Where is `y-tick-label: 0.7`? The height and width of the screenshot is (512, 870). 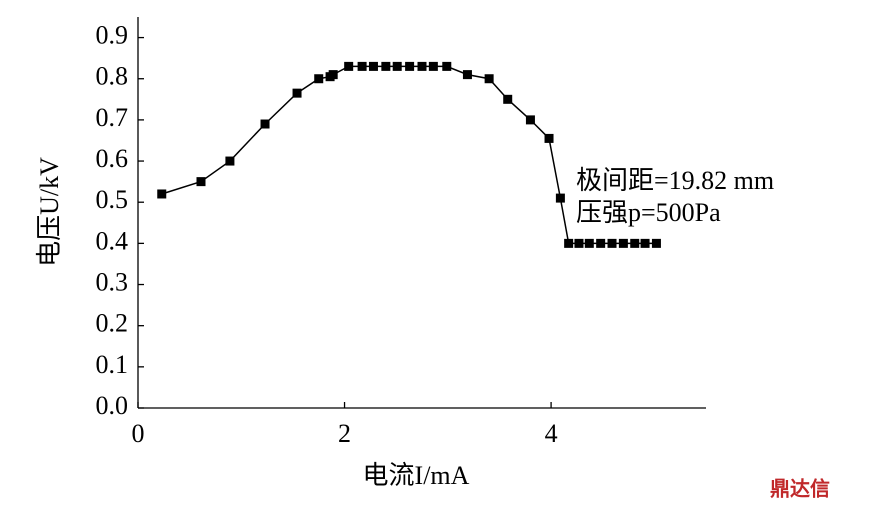 y-tick-label: 0.7 is located at coordinates (112, 117).